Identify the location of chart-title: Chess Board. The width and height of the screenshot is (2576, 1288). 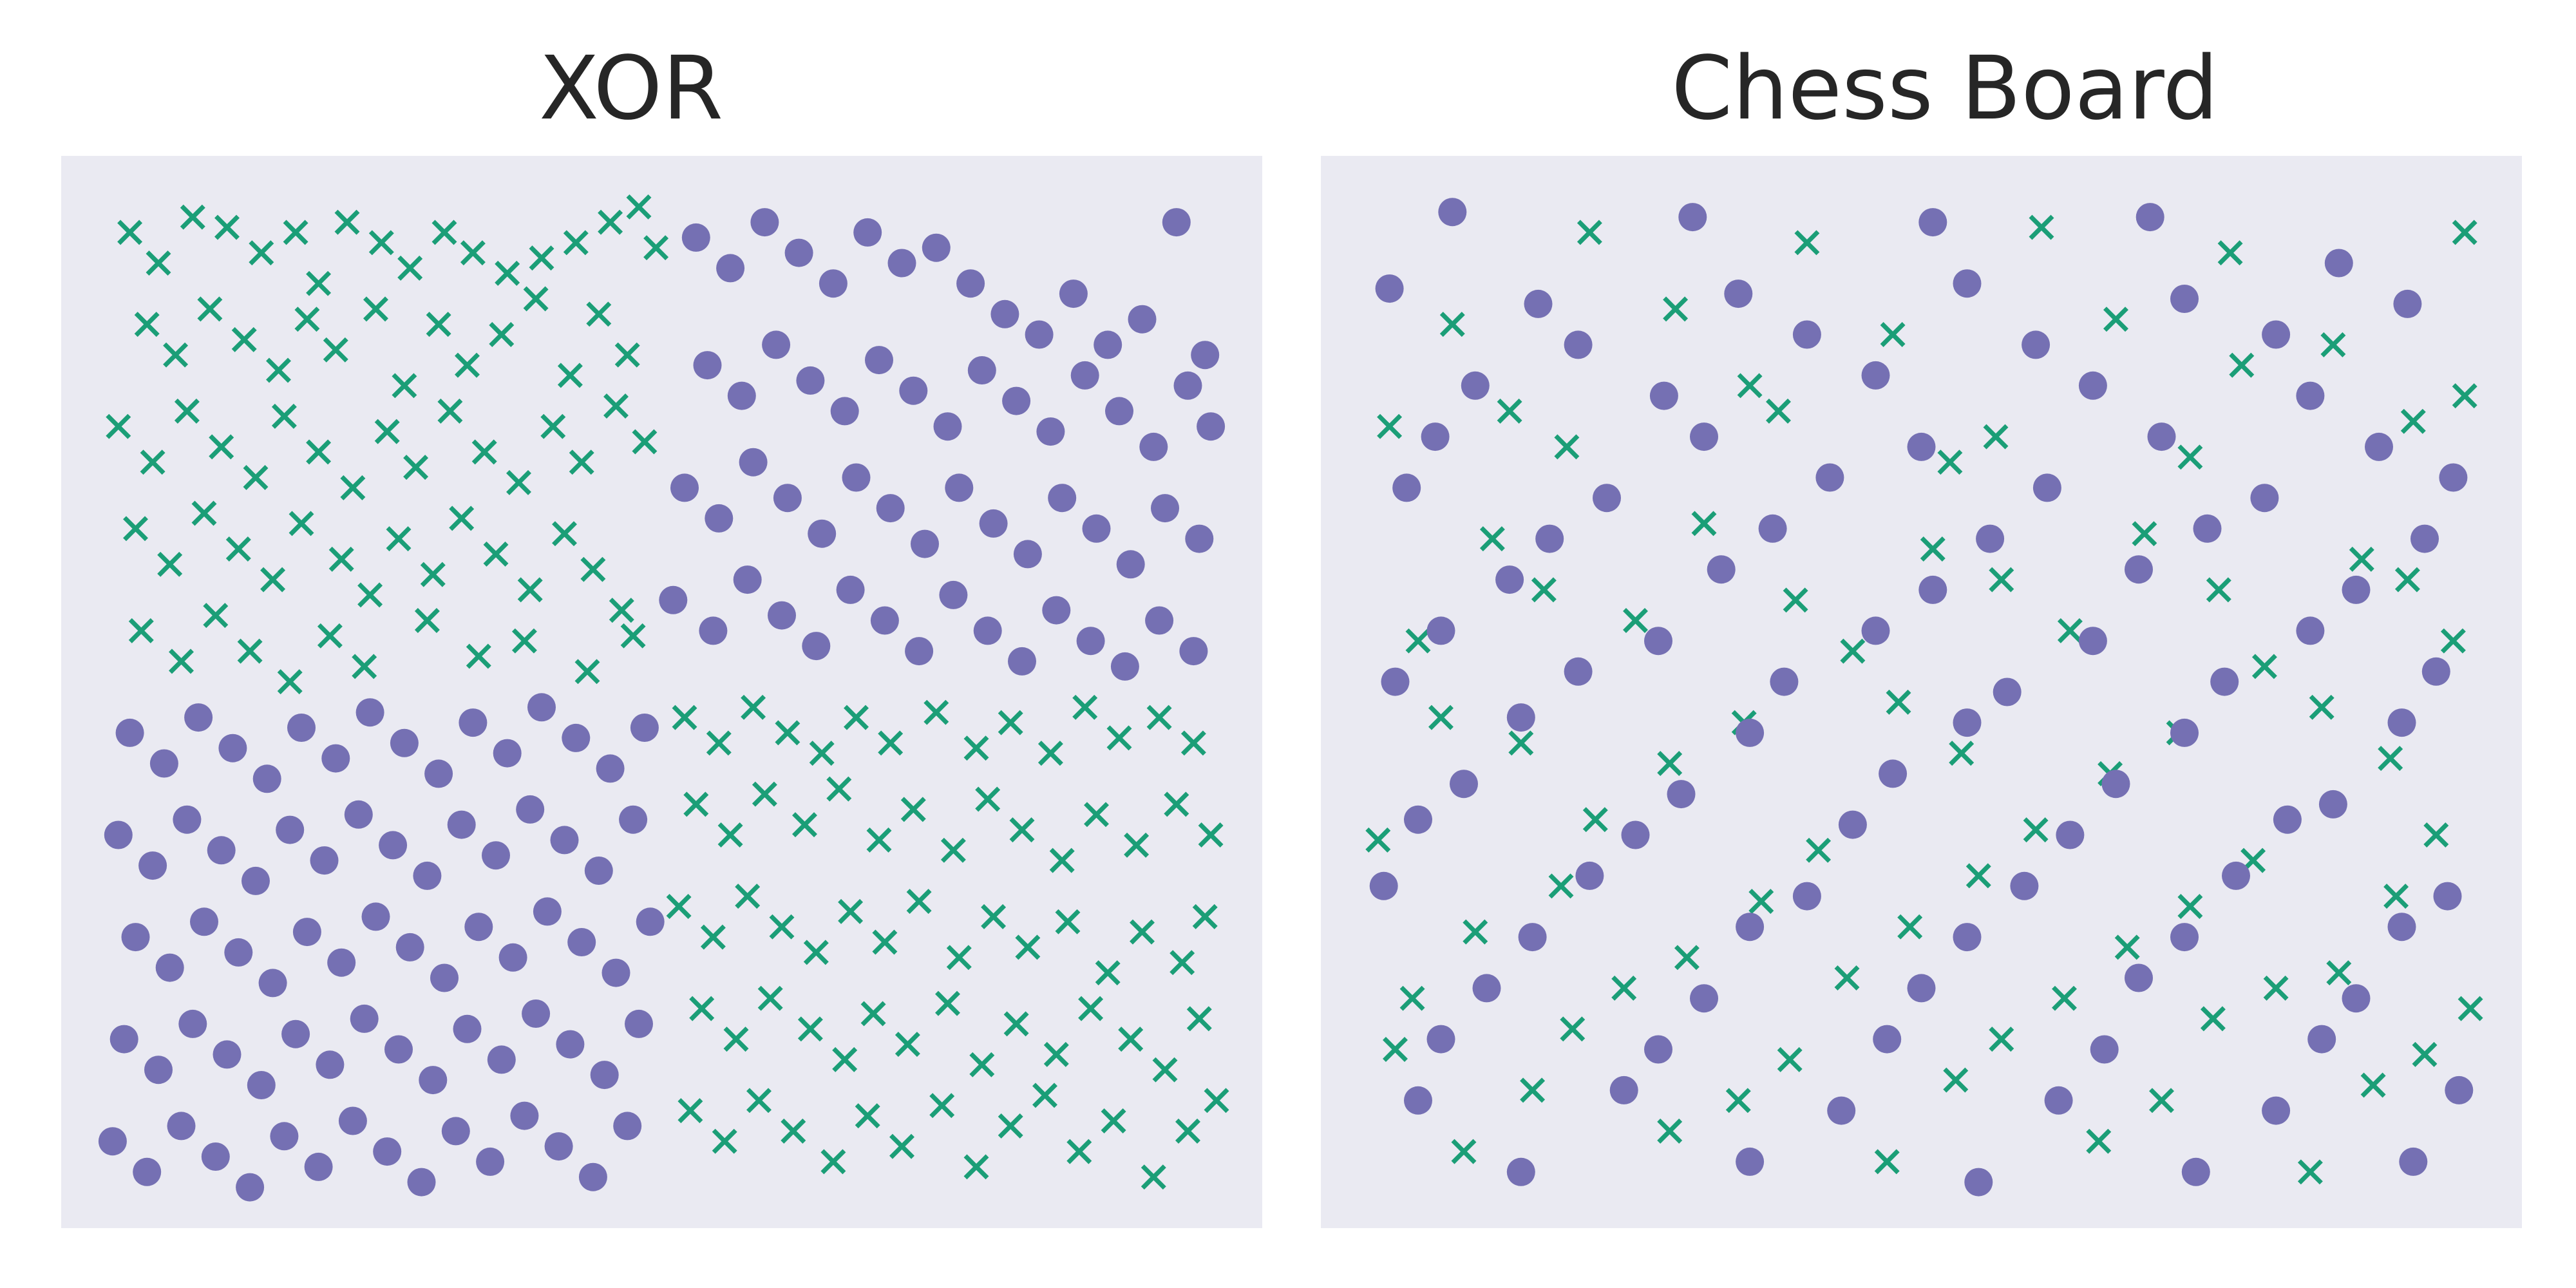
(1945, 89).